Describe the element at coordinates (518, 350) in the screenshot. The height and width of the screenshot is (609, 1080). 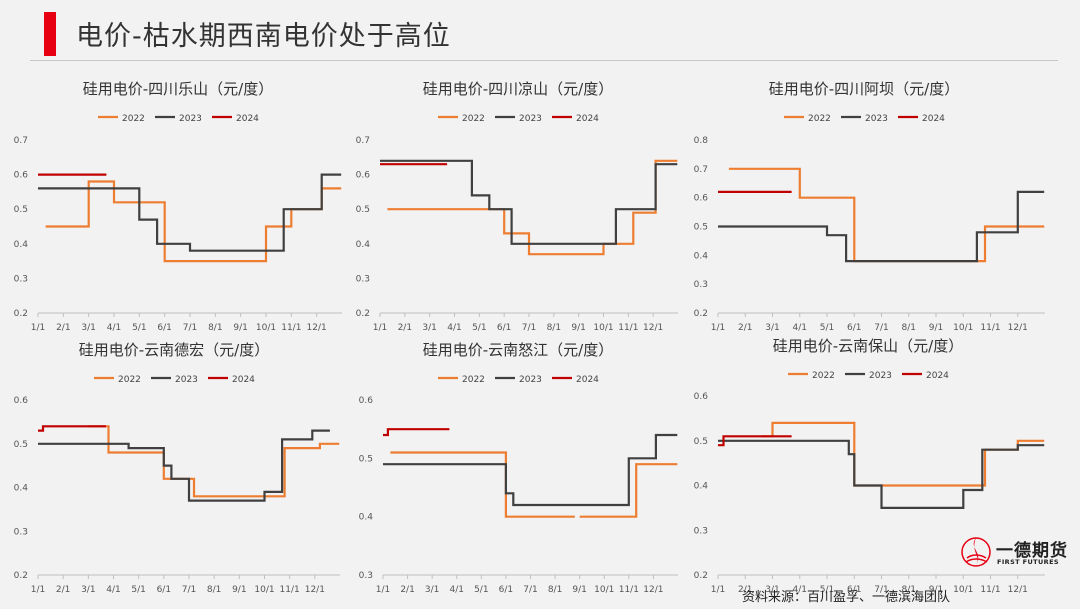
I see `chart-title: 硅用电价-云南怒江（元/度）` at that location.